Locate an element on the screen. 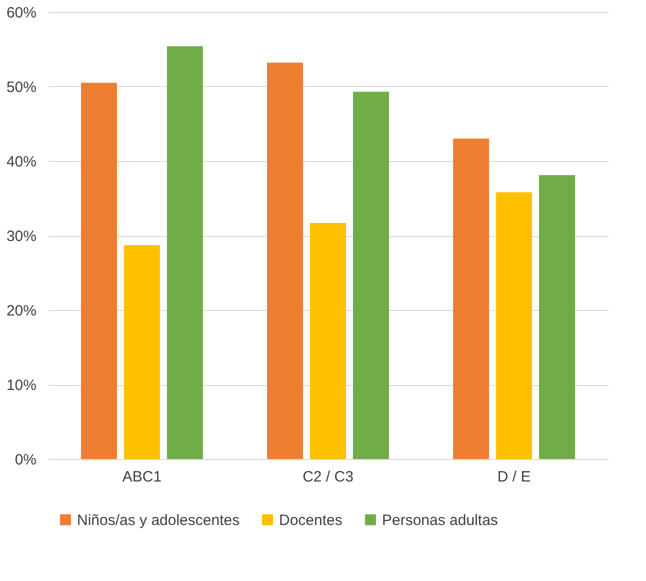 The width and height of the screenshot is (646, 581). x-tick-label: ABC1 is located at coordinates (142, 477).